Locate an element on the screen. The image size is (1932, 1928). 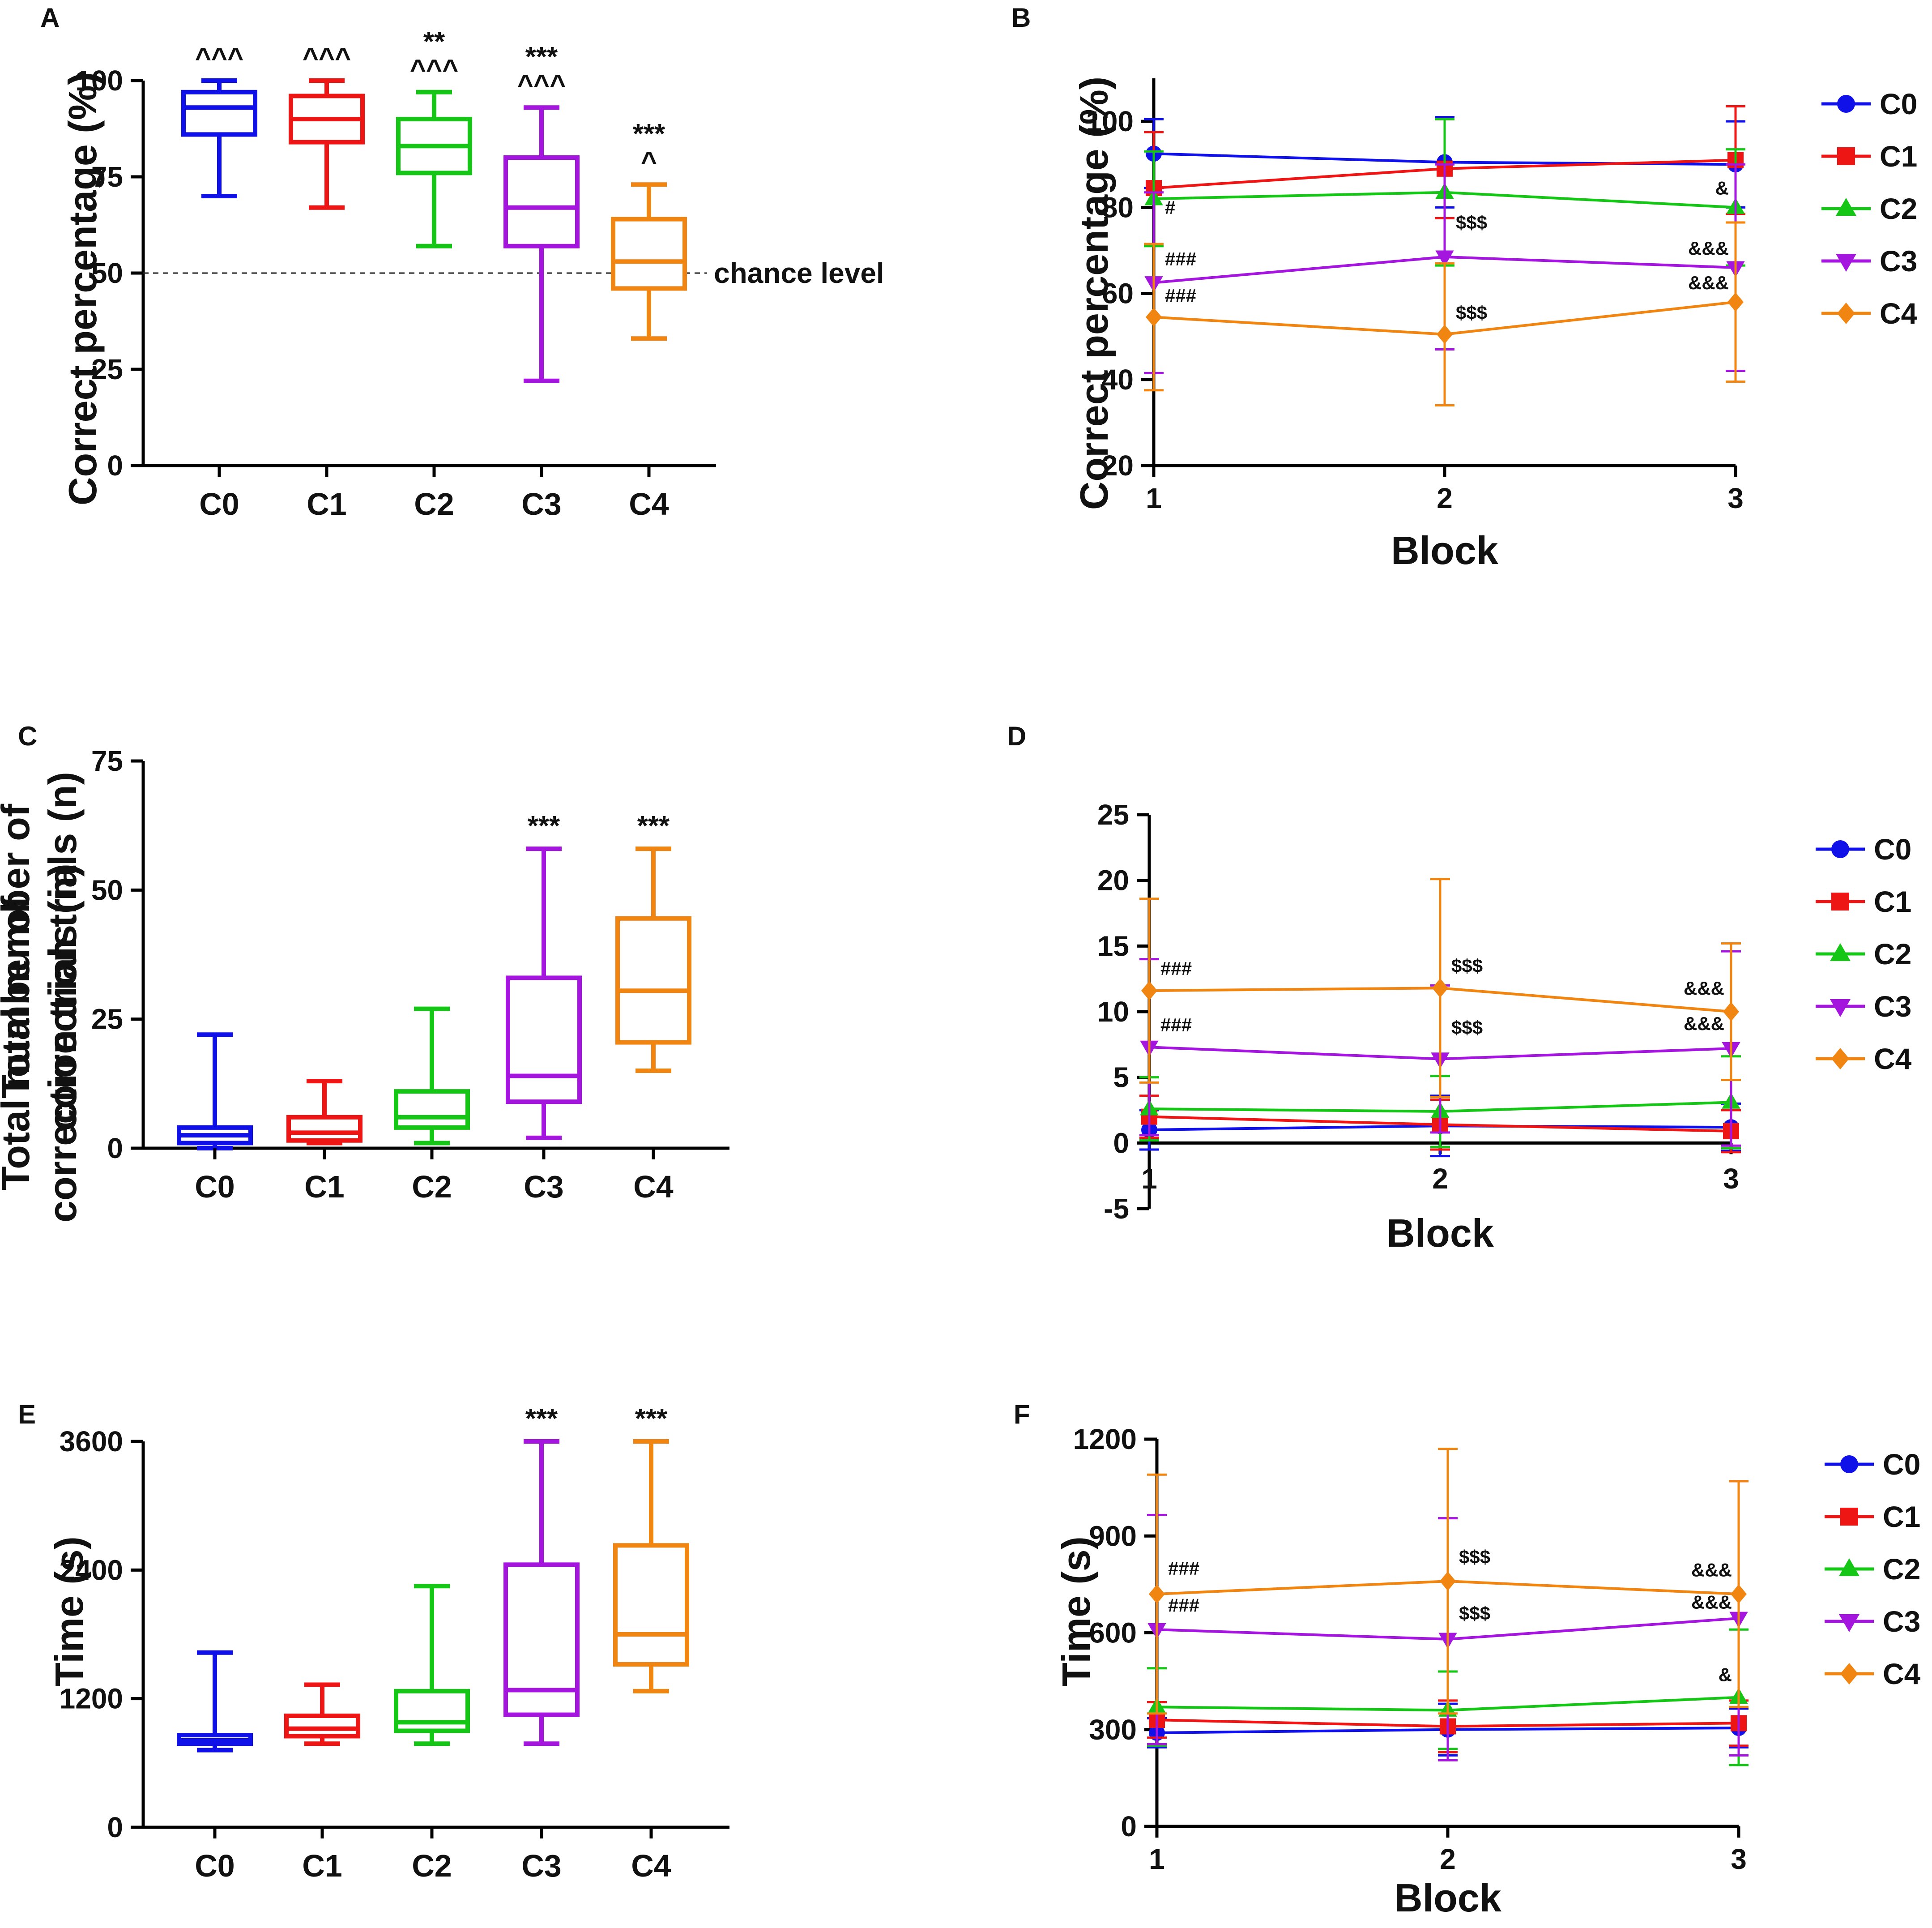
y-tick-label: 40 is located at coordinates (1118, 379).